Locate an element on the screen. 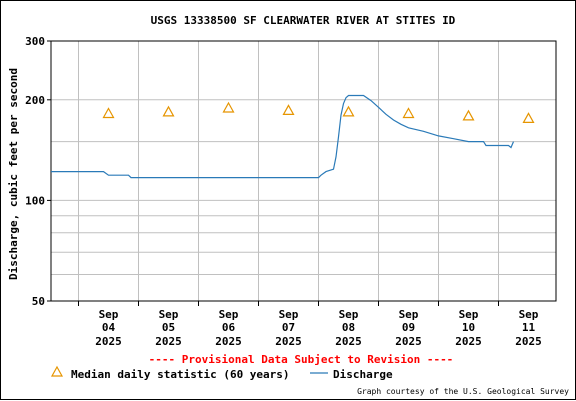 The image size is (576, 401). y-tick-label: 200 is located at coordinates (35, 100).